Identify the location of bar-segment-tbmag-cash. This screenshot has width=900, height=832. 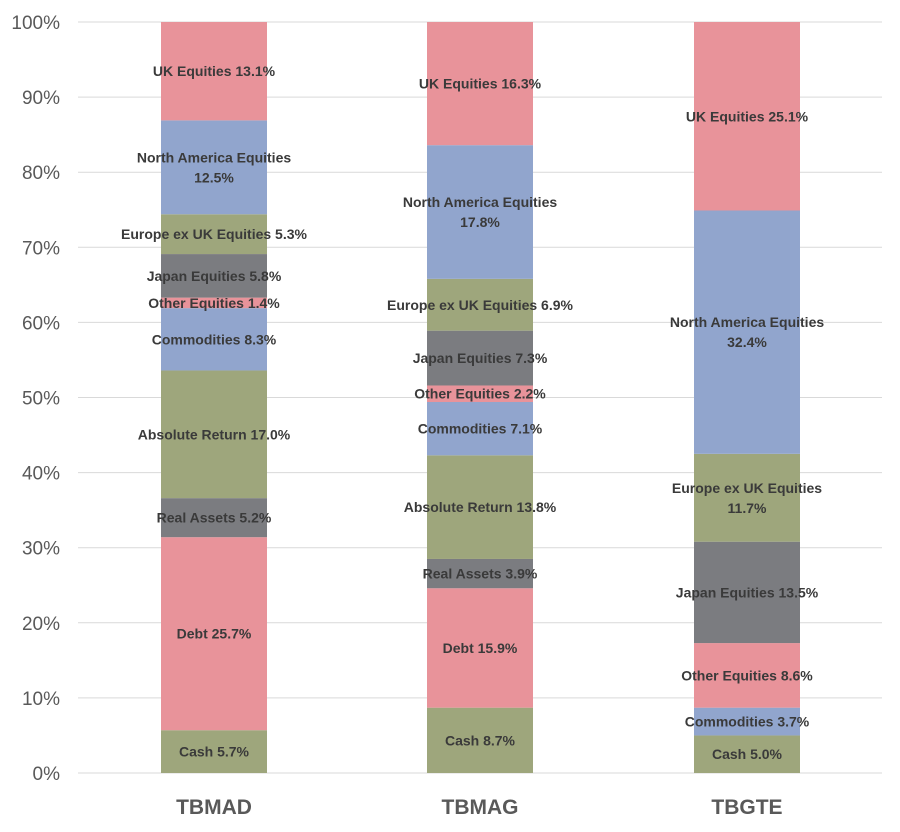
(480, 740).